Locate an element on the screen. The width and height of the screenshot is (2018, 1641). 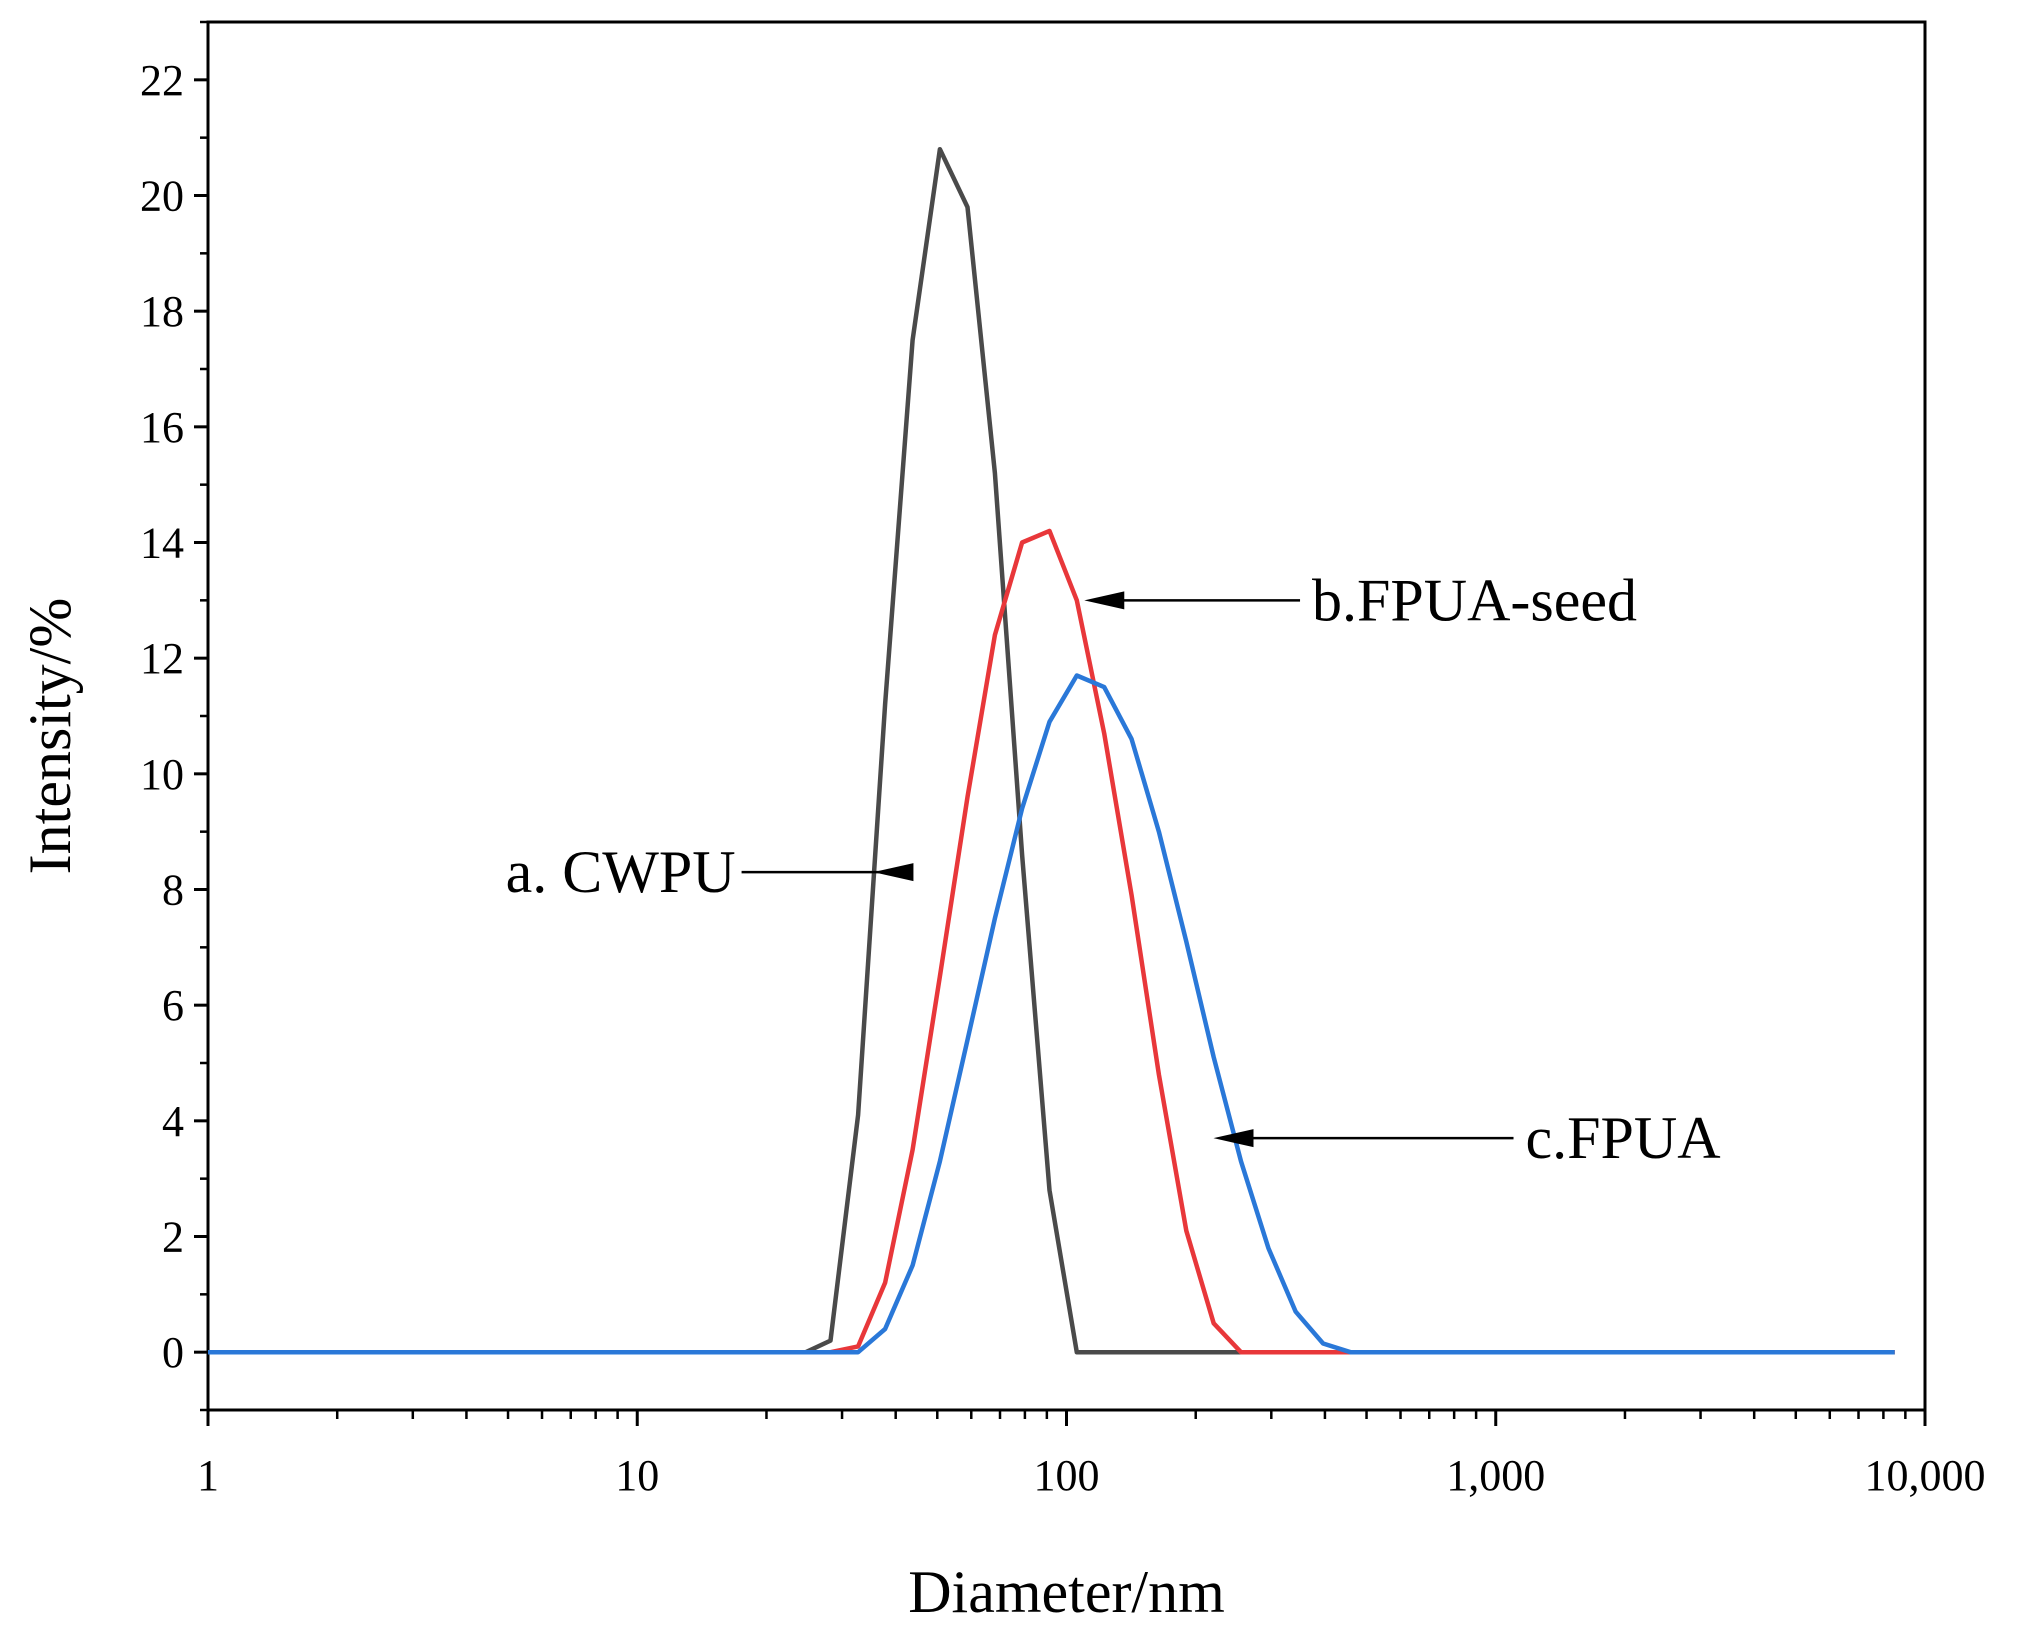
y-tick-label: 20 is located at coordinates (162, 196).